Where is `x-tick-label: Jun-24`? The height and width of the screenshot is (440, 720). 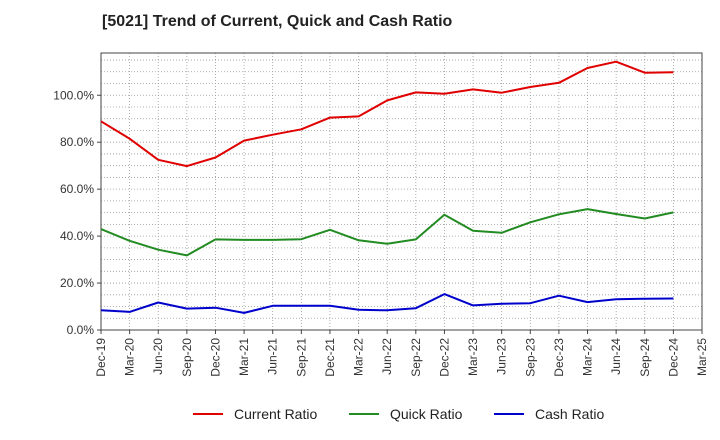 x-tick-label: Jun-24 is located at coordinates (616, 356).